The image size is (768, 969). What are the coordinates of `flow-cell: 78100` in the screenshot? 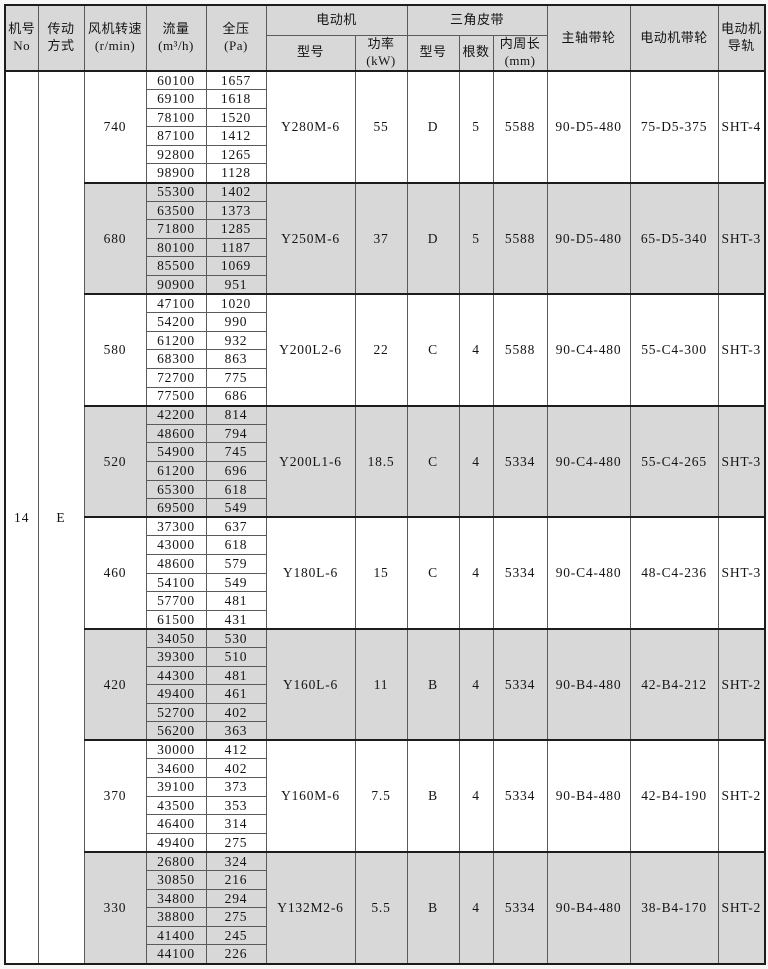 It's located at (176, 117).